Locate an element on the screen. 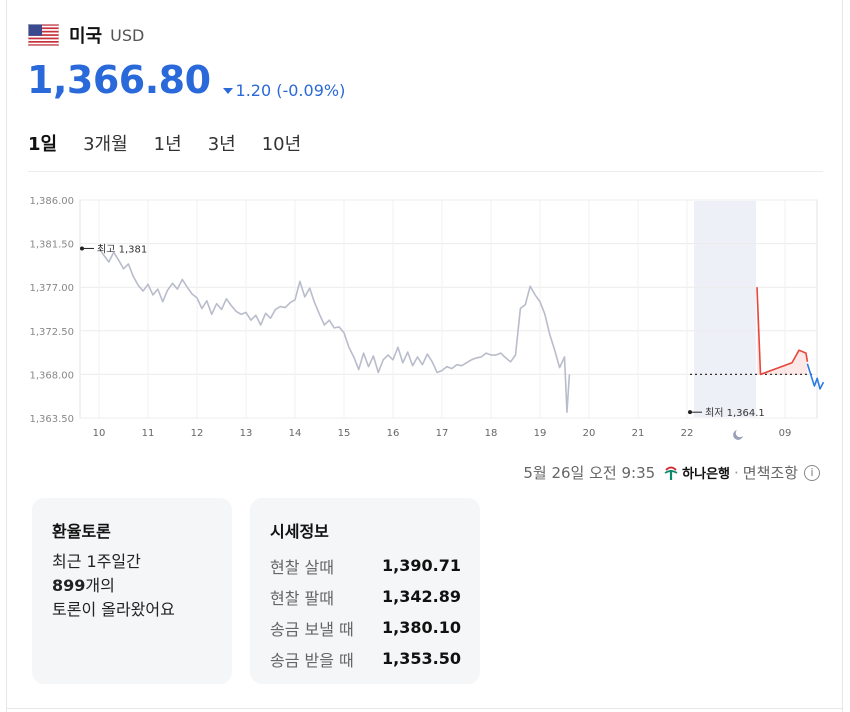 The image size is (850, 712). bank-name: 하나은행 is located at coordinates (706, 474).